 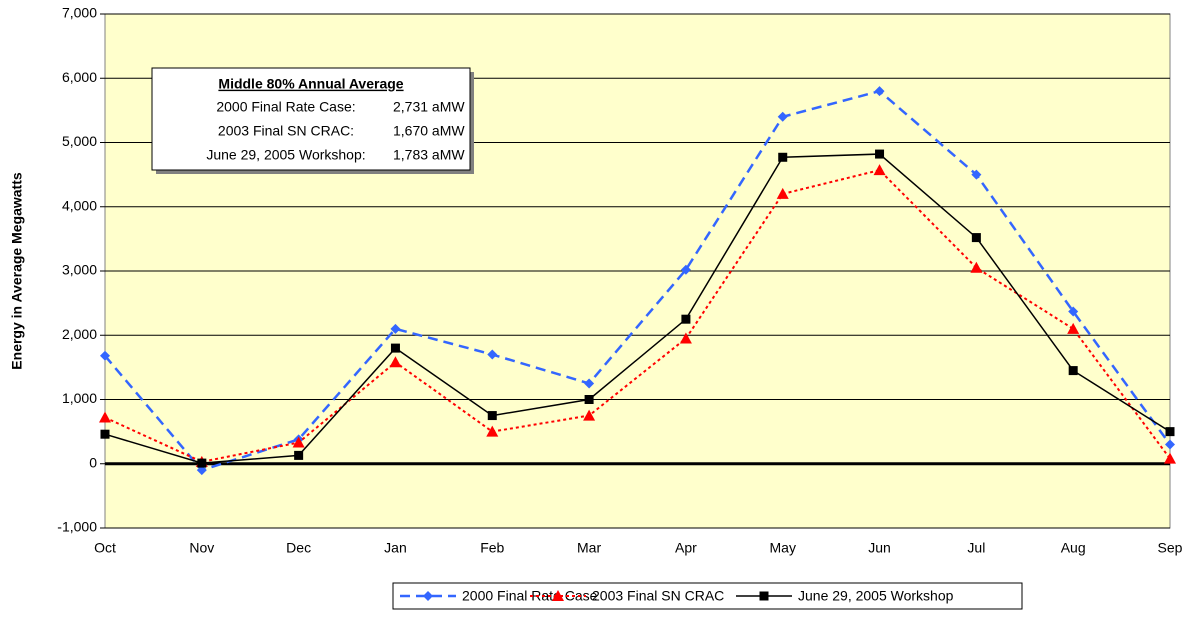 What do you see at coordinates (79, 77) in the screenshot?
I see `y-tick-label: 6,000` at bounding box center [79, 77].